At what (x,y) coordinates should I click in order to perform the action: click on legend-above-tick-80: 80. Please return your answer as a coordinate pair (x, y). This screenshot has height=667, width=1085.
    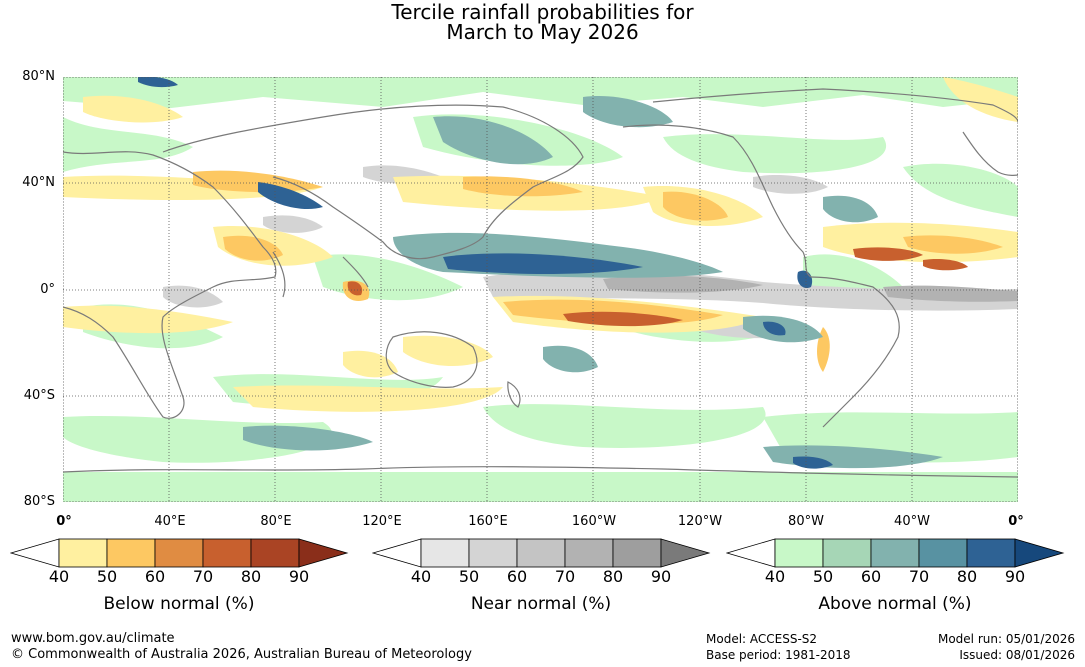
    Looking at the image, I should click on (967, 576).